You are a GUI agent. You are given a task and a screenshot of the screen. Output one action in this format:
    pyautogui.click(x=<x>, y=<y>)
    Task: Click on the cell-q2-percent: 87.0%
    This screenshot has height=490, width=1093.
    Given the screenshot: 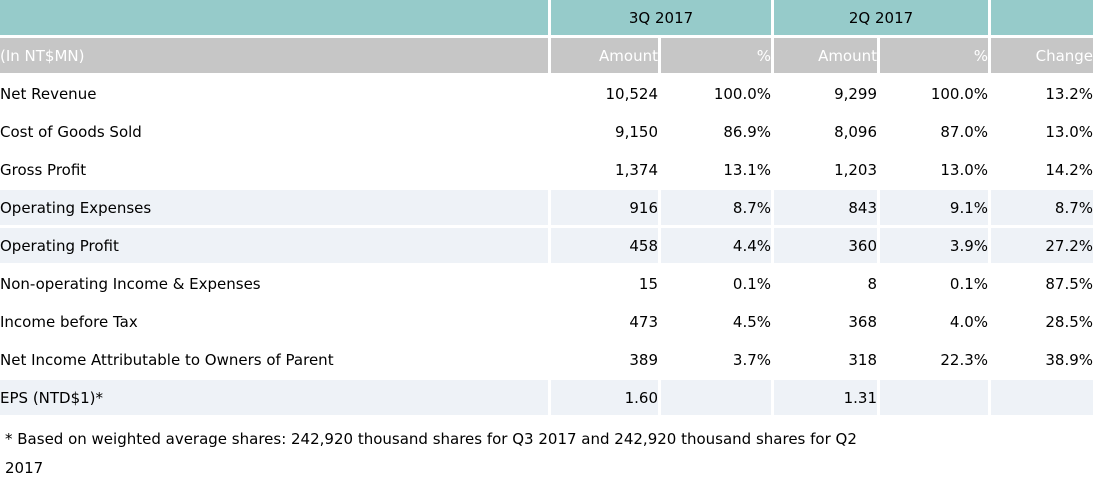 What is the action you would take?
    pyautogui.click(x=936, y=133)
    